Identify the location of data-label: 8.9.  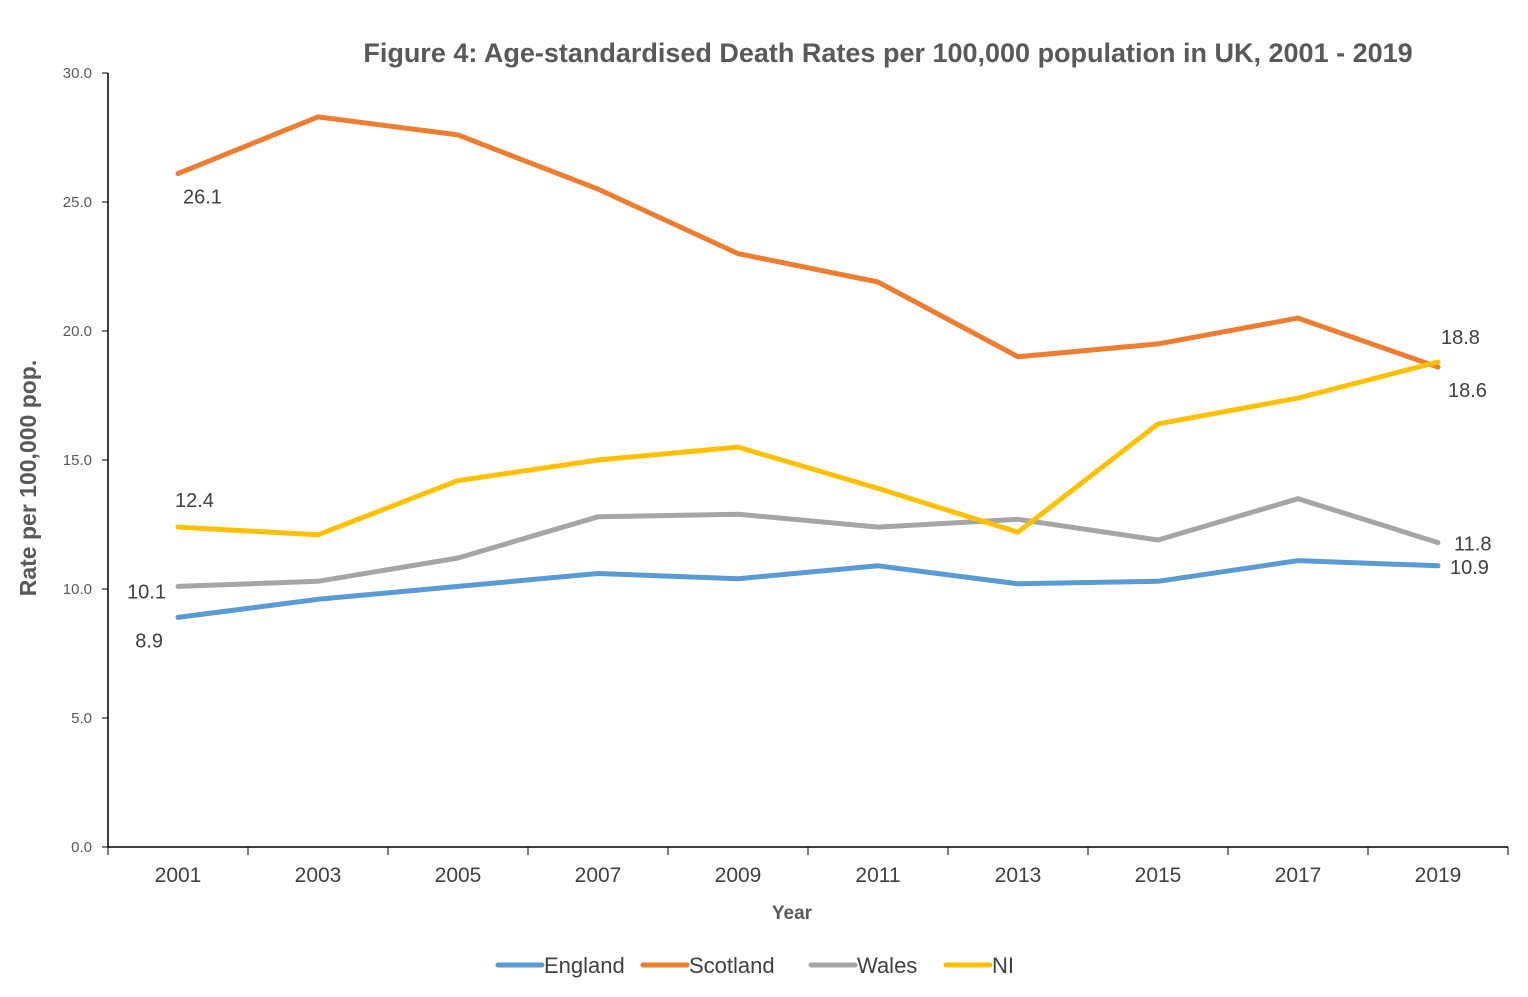
(149, 641).